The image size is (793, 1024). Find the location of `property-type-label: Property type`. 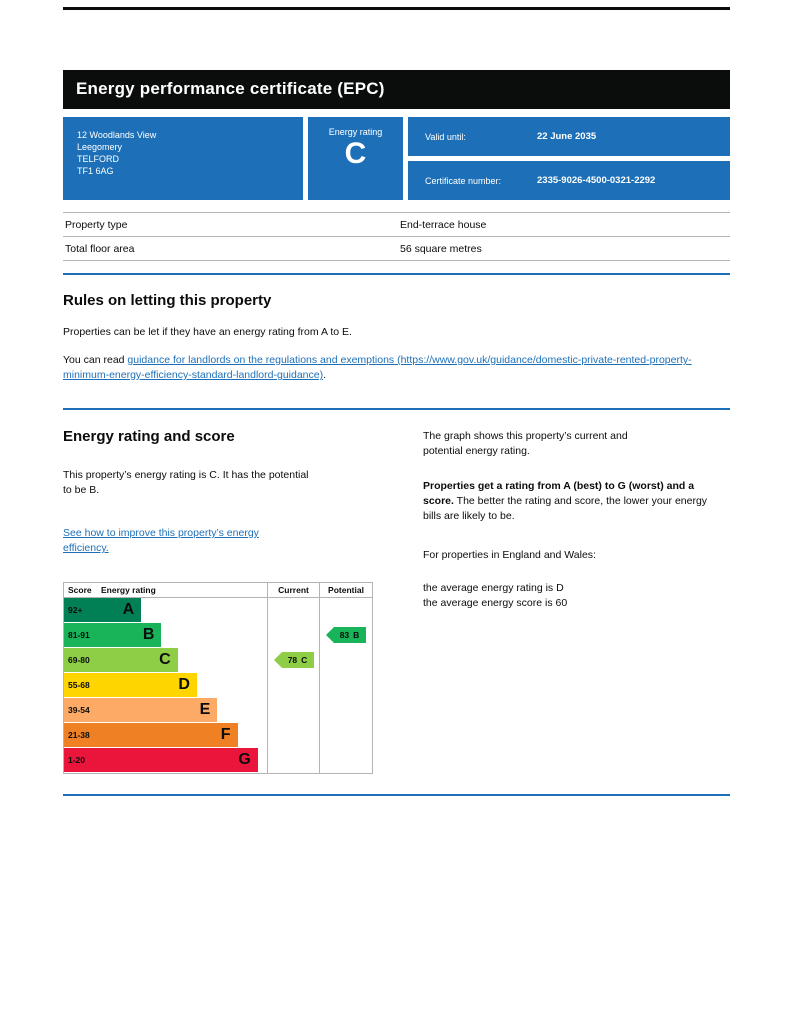

property-type-label: Property type is located at coordinates (96, 225).